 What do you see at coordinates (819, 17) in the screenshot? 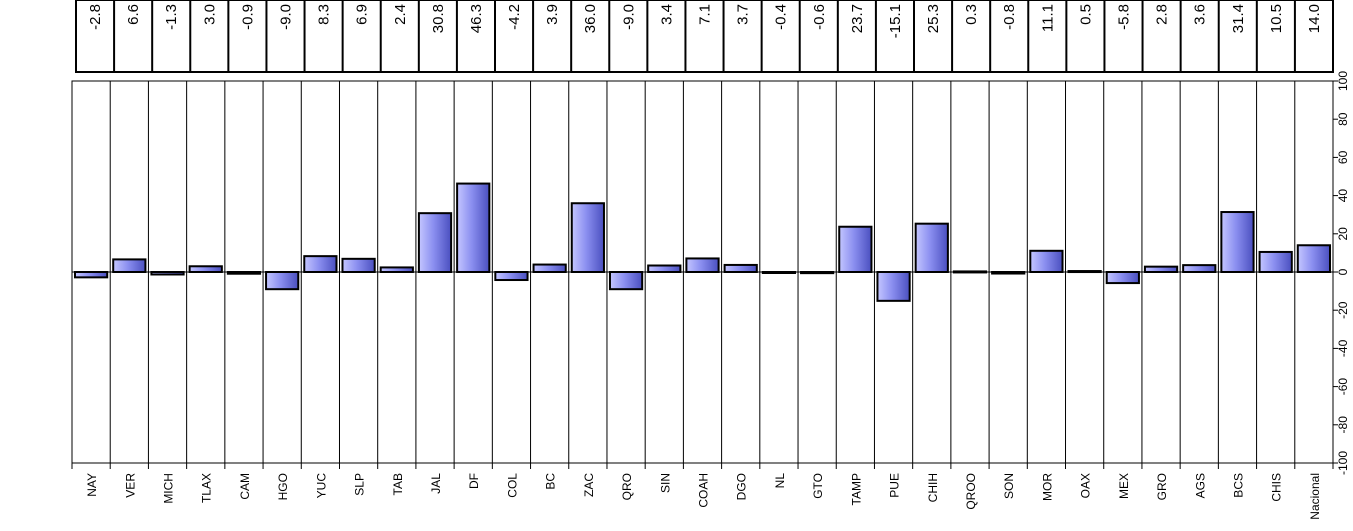
I see `value-table-cell: -0.6` at bounding box center [819, 17].